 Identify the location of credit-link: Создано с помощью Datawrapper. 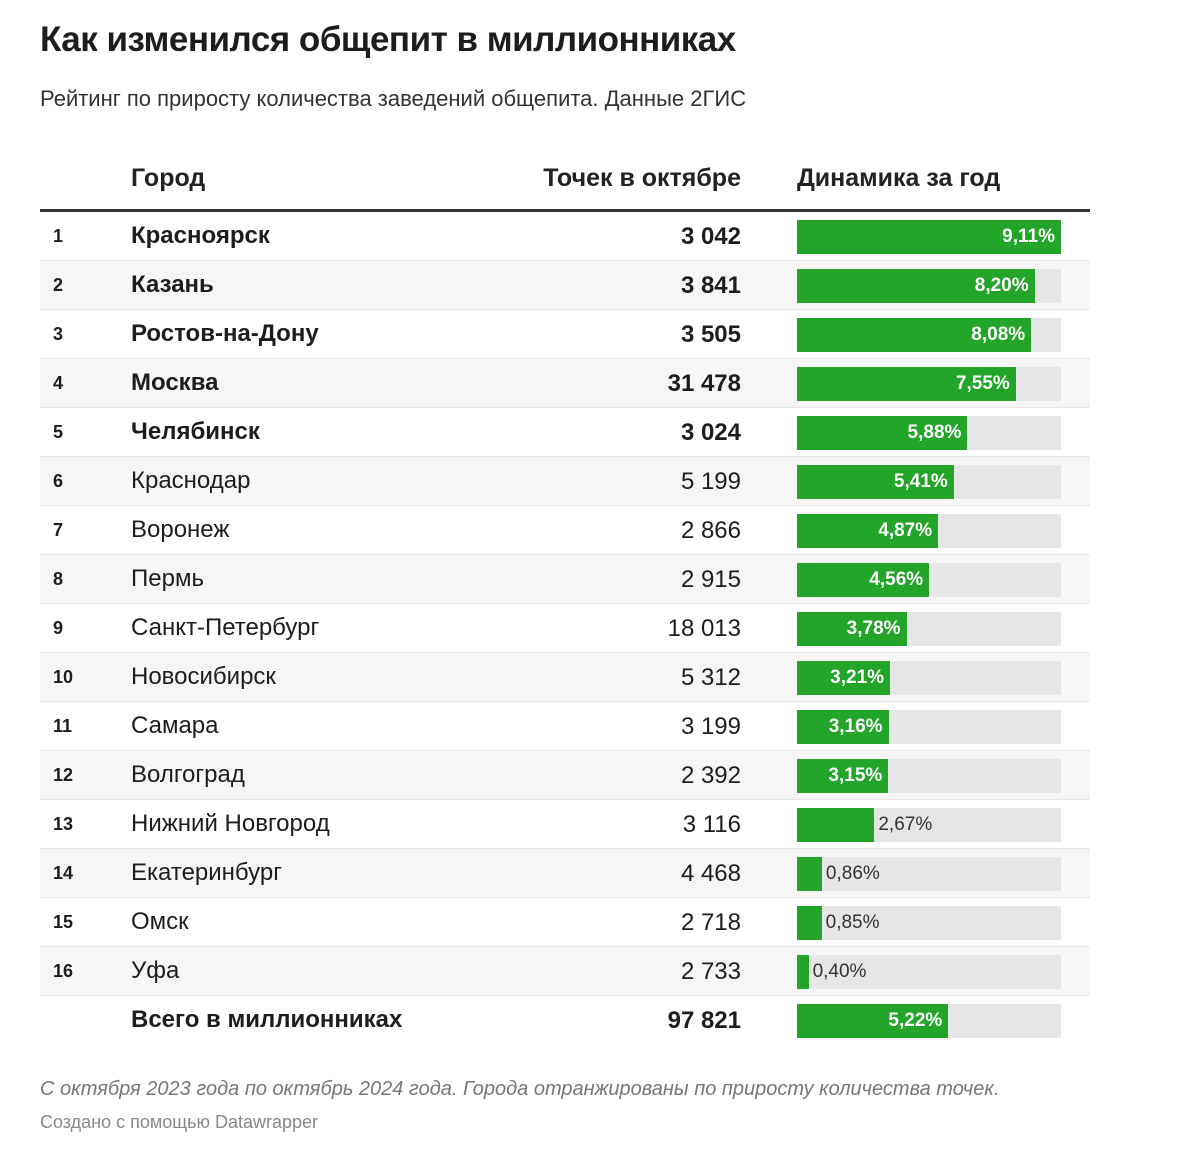
(179, 1122).